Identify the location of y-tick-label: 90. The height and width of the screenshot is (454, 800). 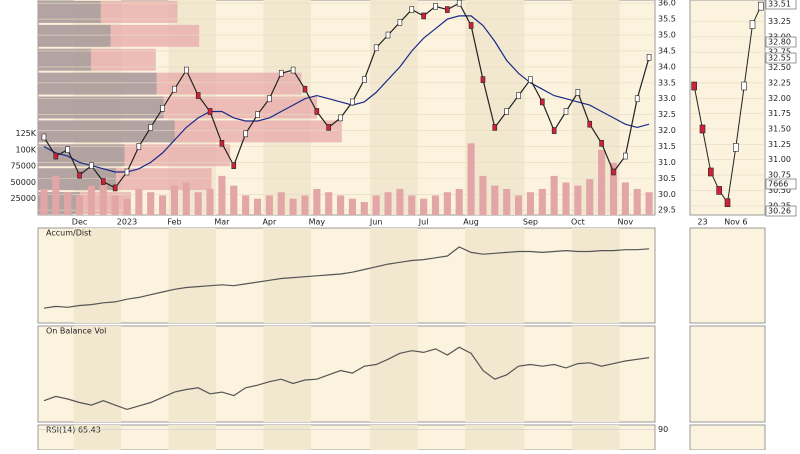
(663, 429).